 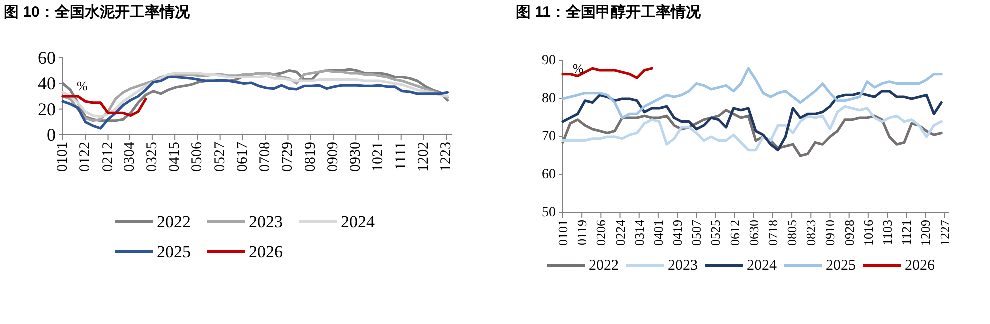 I want to click on x-tick-label: 0527, so click(x=220, y=157).